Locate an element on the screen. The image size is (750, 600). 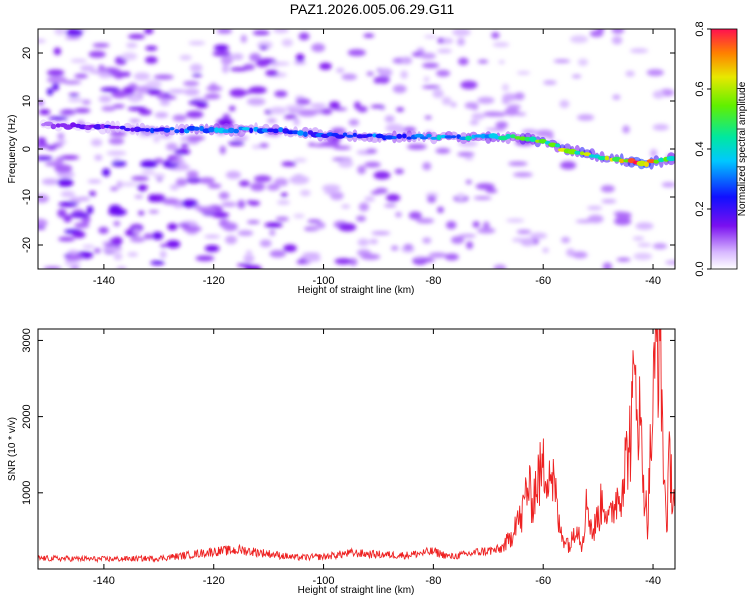
x-tick-label: -60 is located at coordinates (543, 281).